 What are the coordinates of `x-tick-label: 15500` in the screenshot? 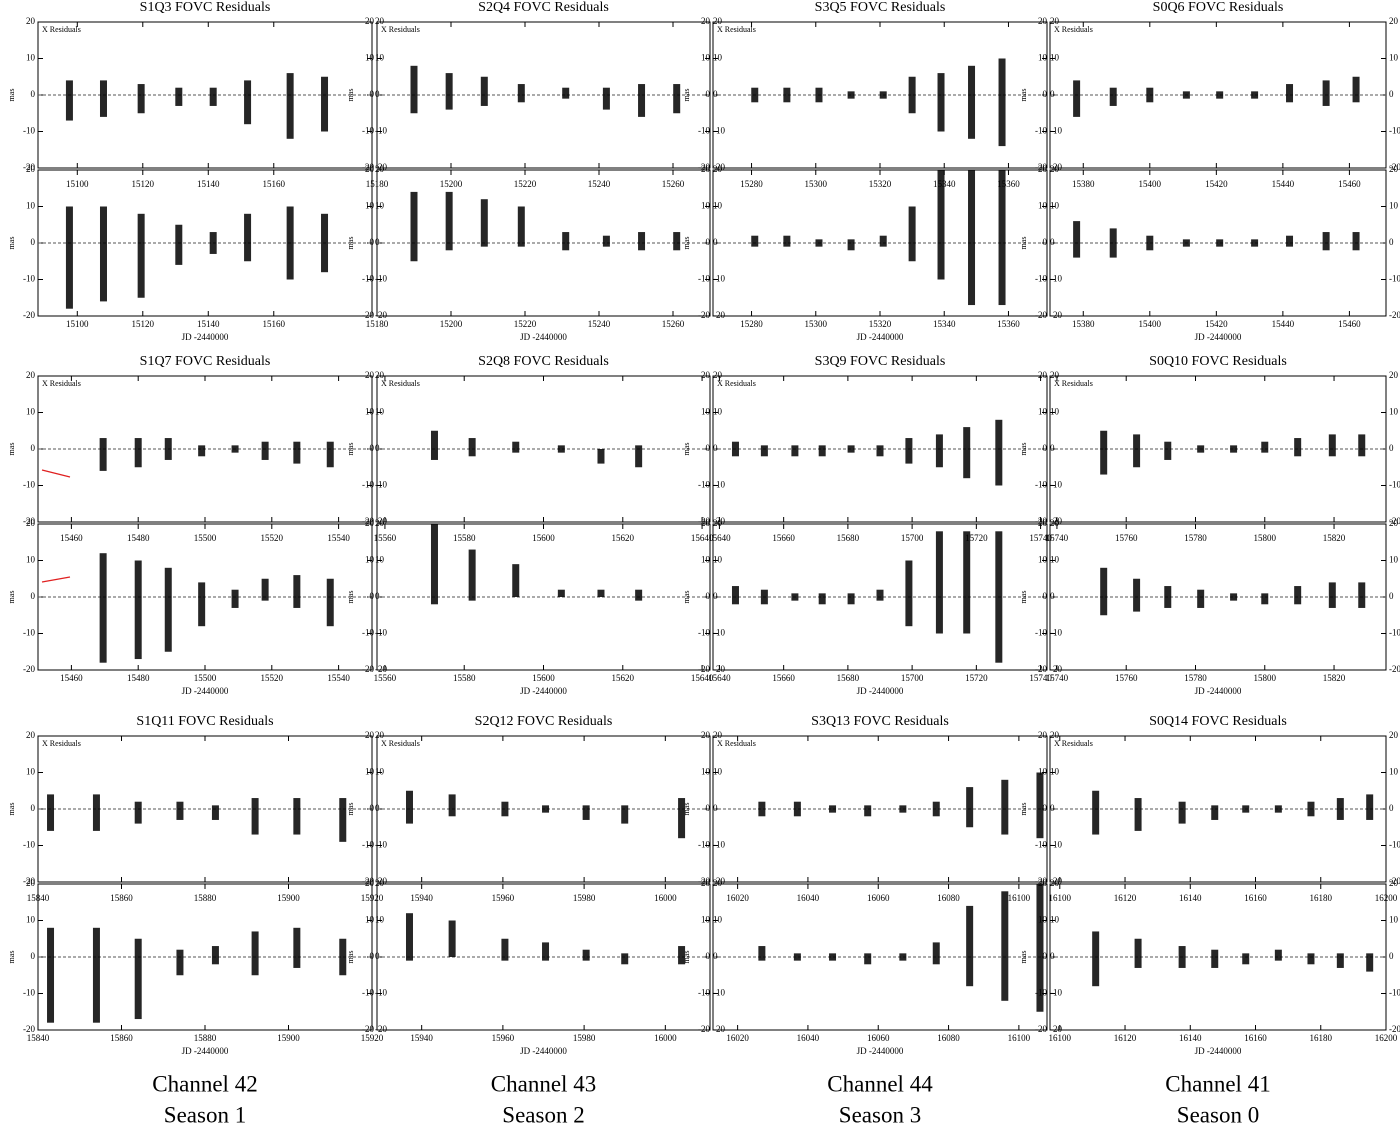 It's located at (205, 678).